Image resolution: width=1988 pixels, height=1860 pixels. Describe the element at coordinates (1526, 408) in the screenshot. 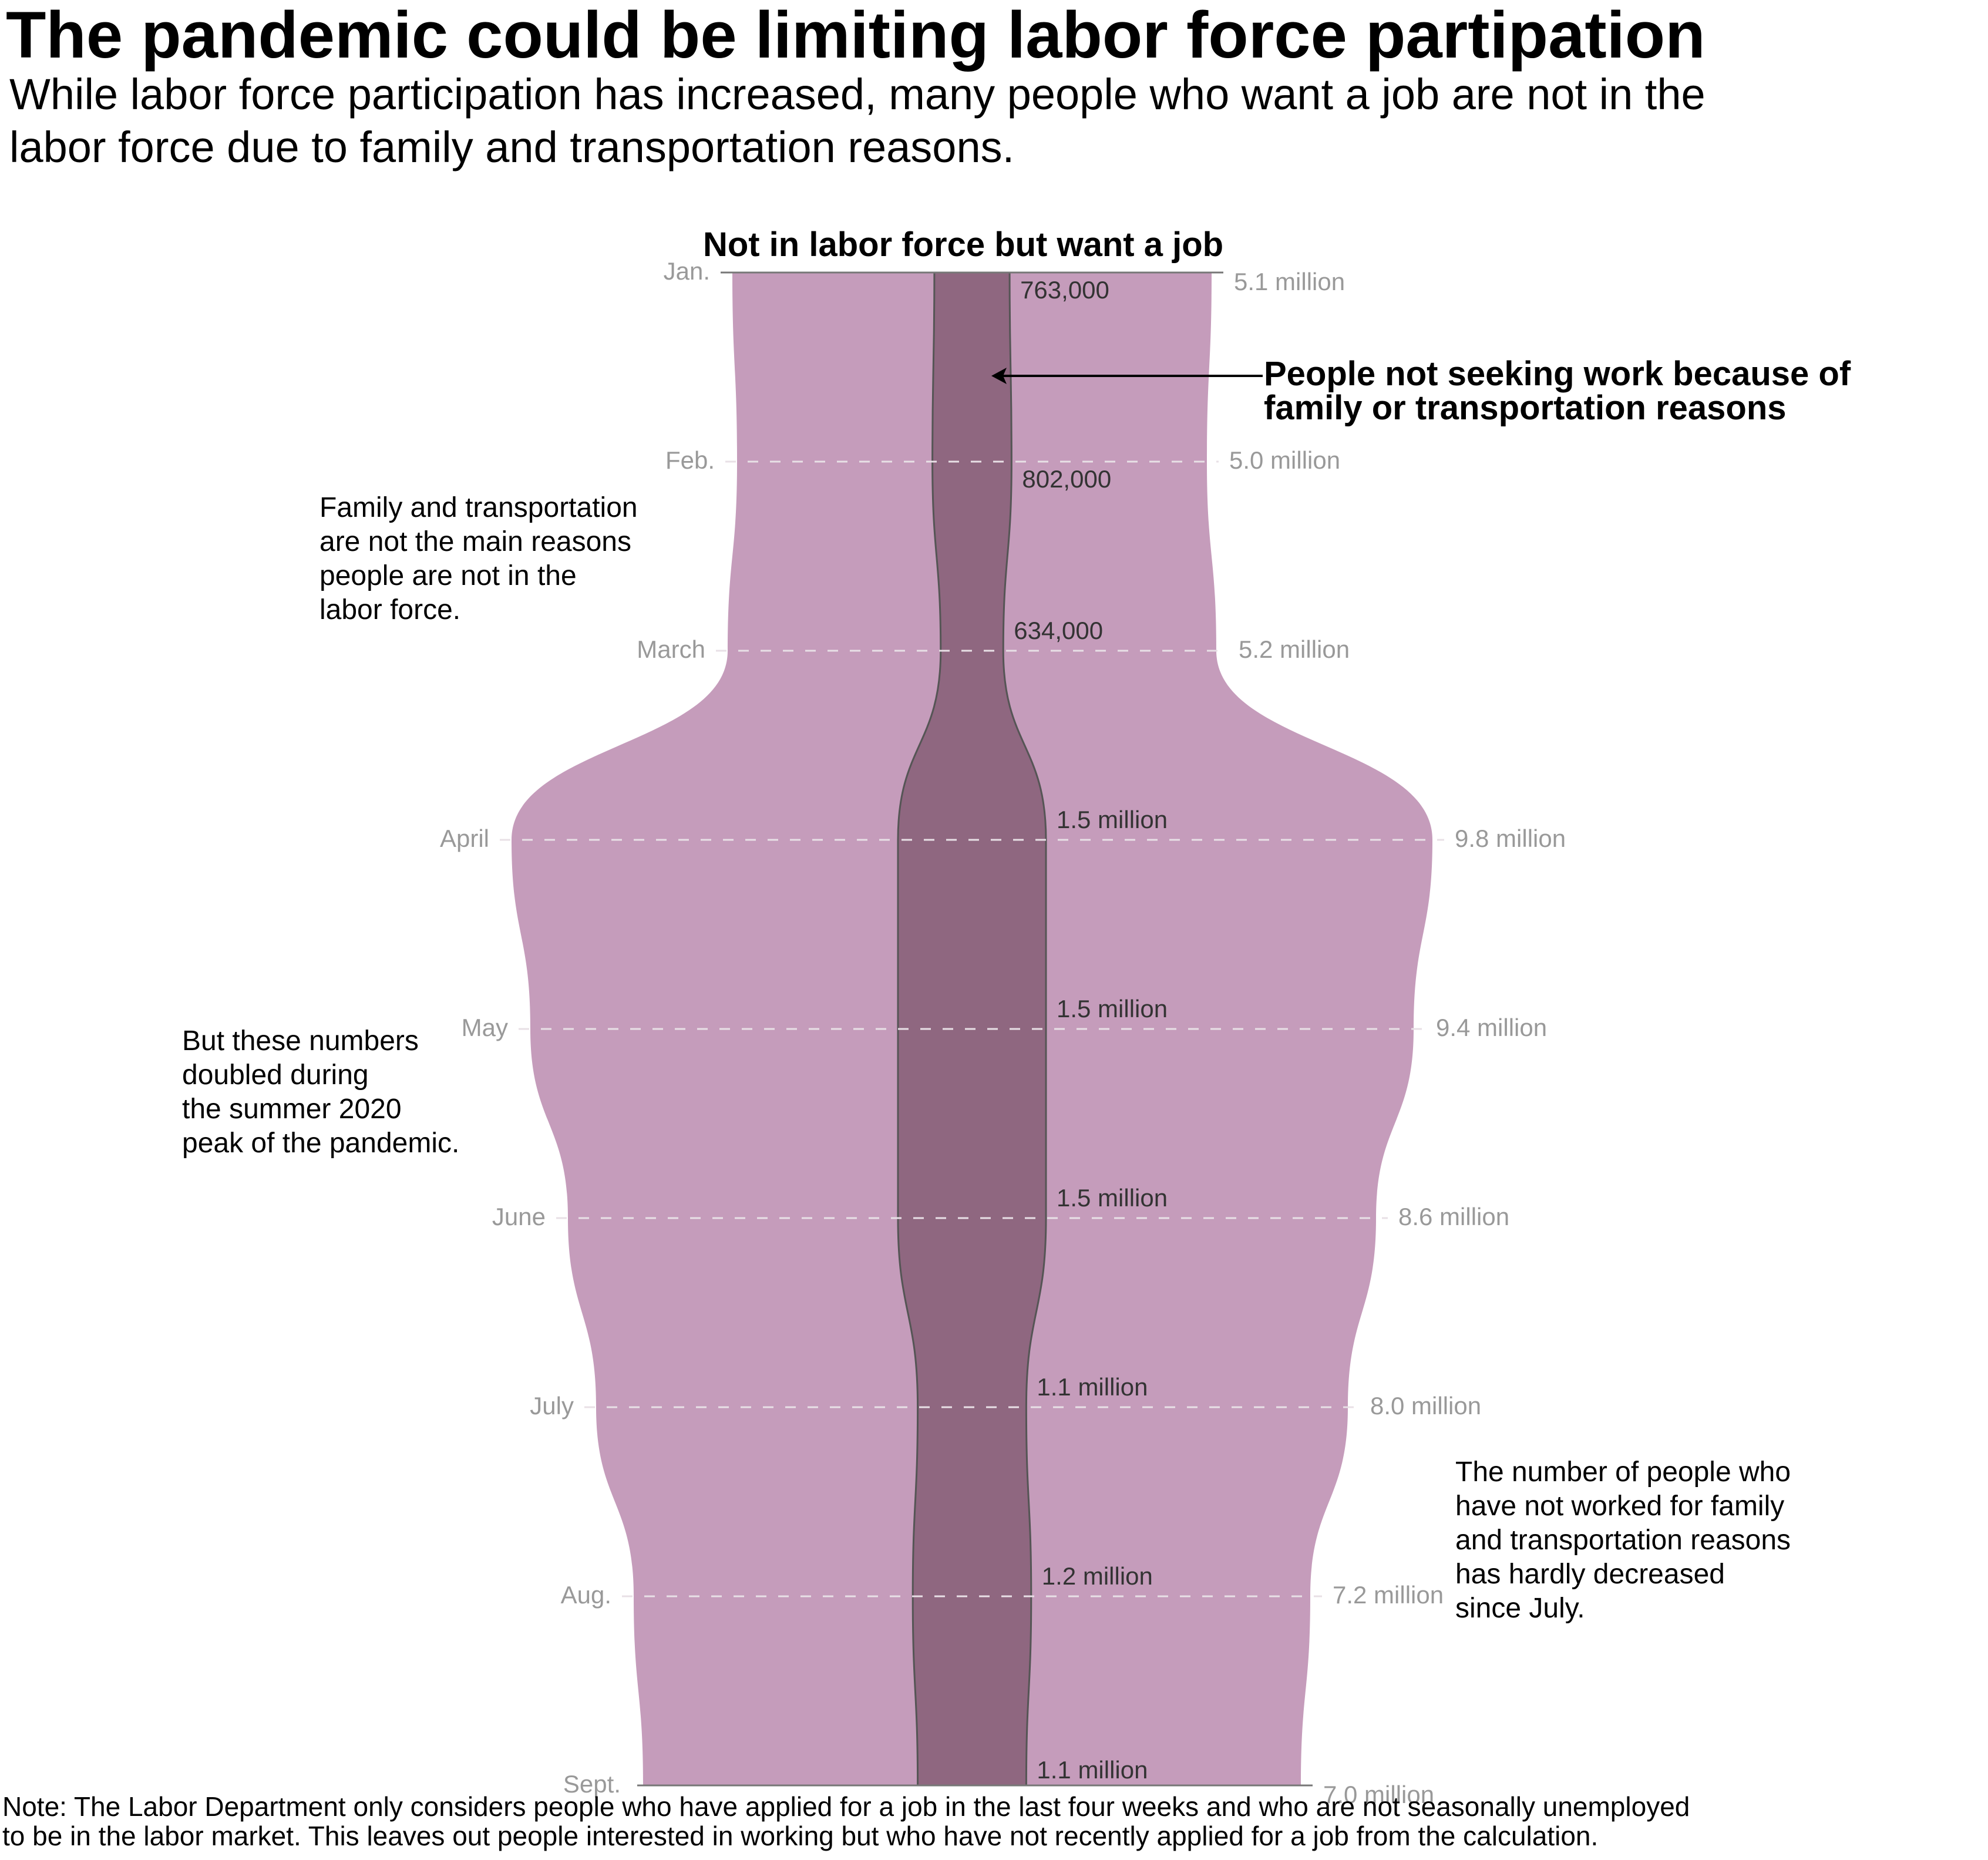

I see `callout-label-line: family or transportation reasons` at that location.